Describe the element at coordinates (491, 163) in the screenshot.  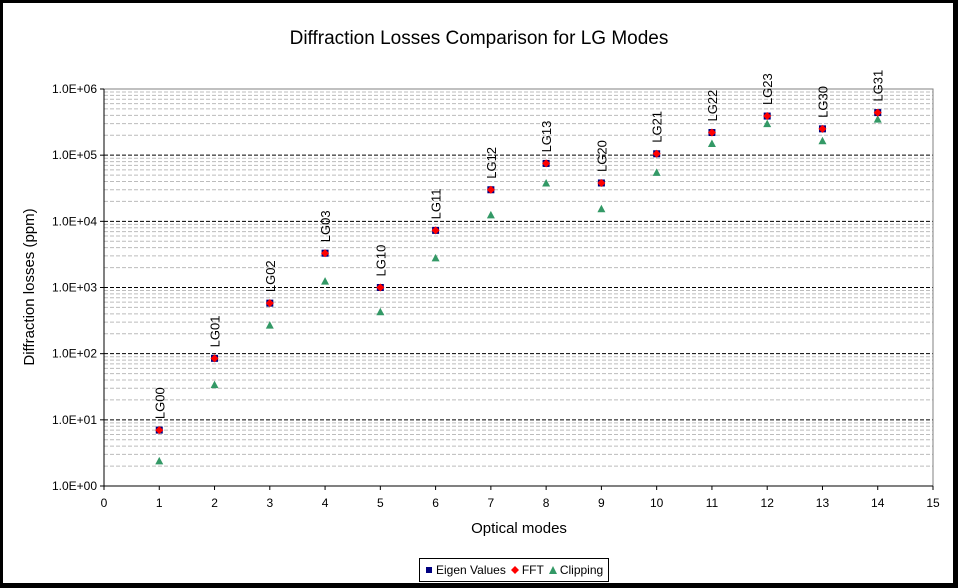
I see `mode-data-label: LG12` at that location.